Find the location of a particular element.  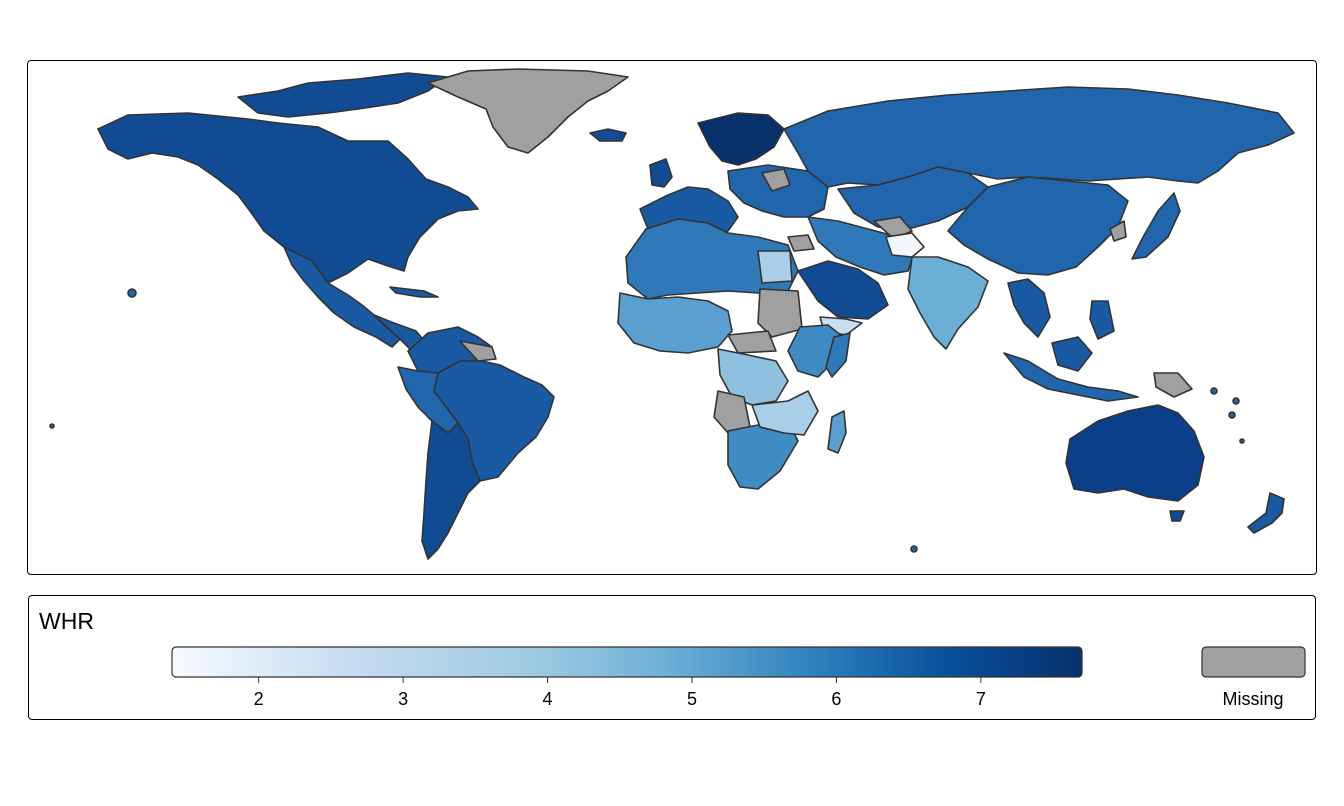

country-russia is located at coordinates (1039, 137).